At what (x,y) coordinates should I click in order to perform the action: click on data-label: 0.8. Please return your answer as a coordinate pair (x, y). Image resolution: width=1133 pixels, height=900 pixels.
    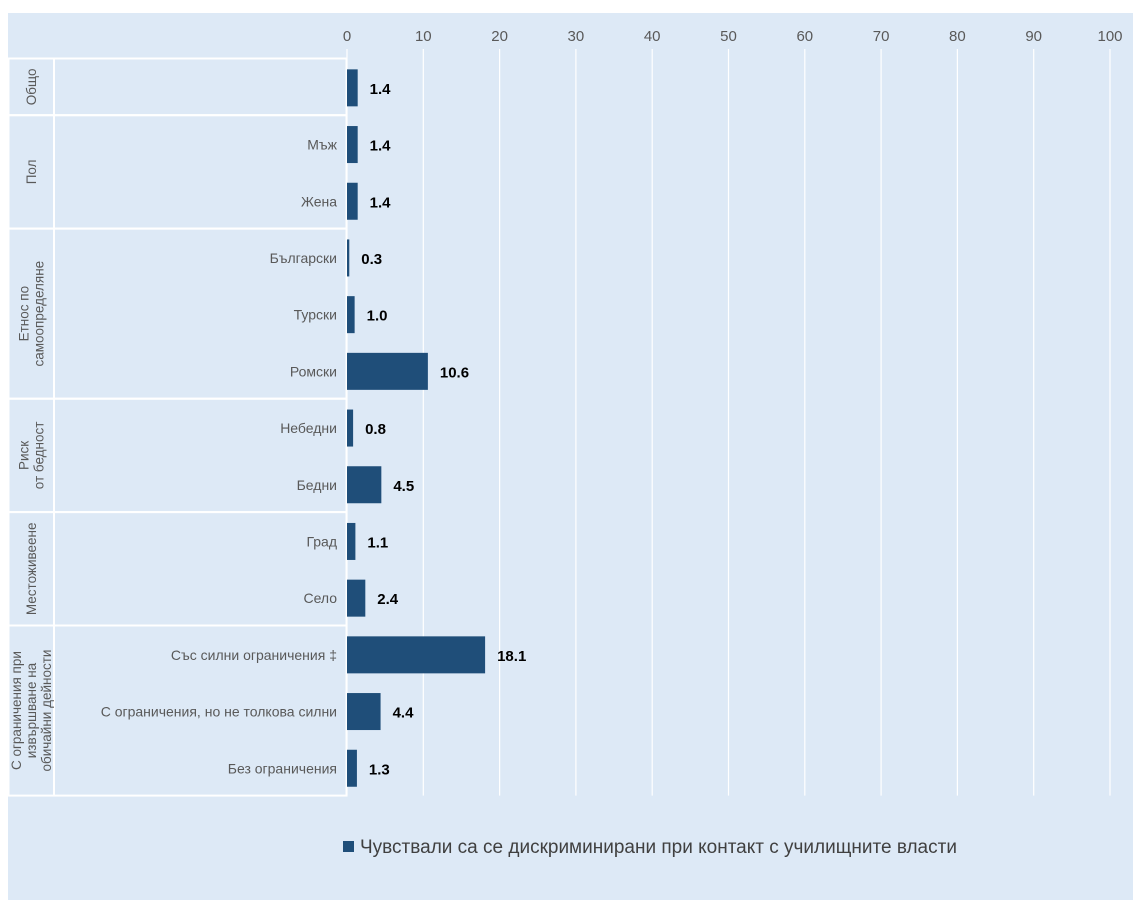
    Looking at the image, I should click on (375, 429).